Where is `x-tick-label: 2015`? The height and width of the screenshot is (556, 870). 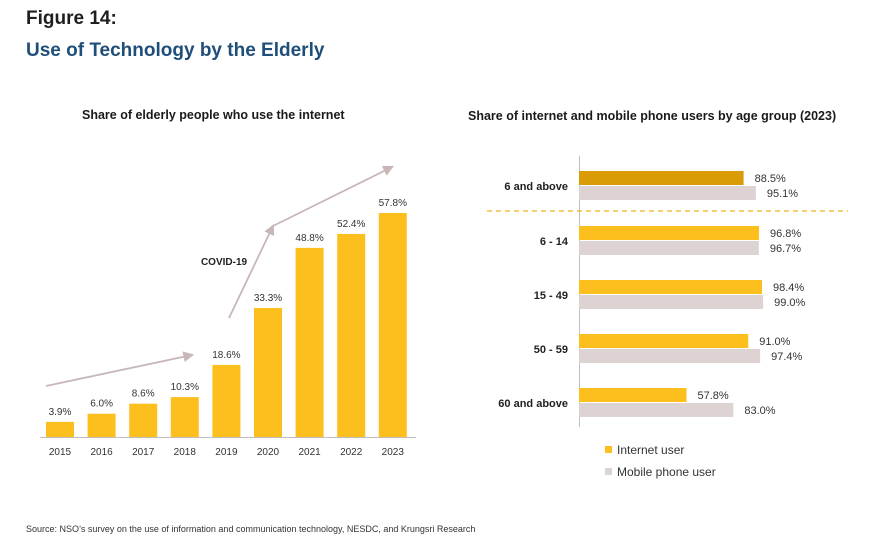 x-tick-label: 2015 is located at coordinates (60, 452).